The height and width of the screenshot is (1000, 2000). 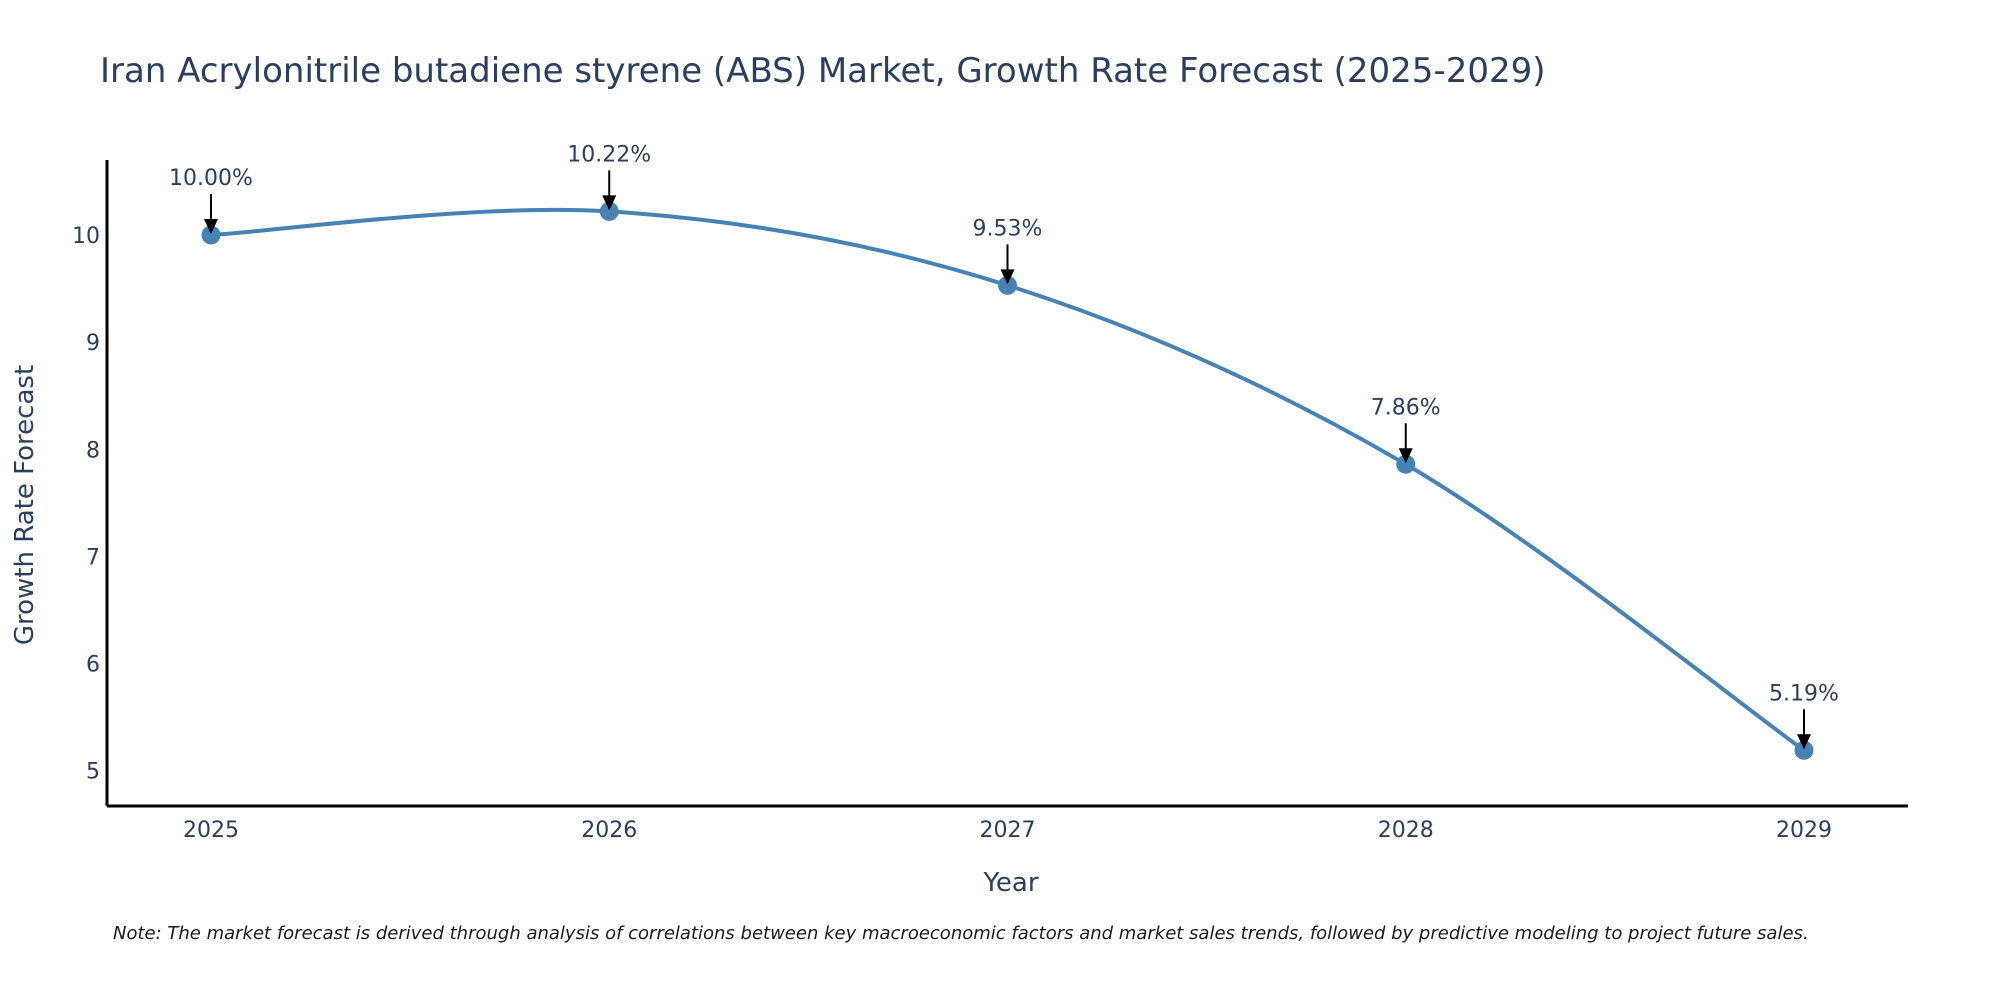 I want to click on x-tick-label: 2026, so click(x=609, y=830).